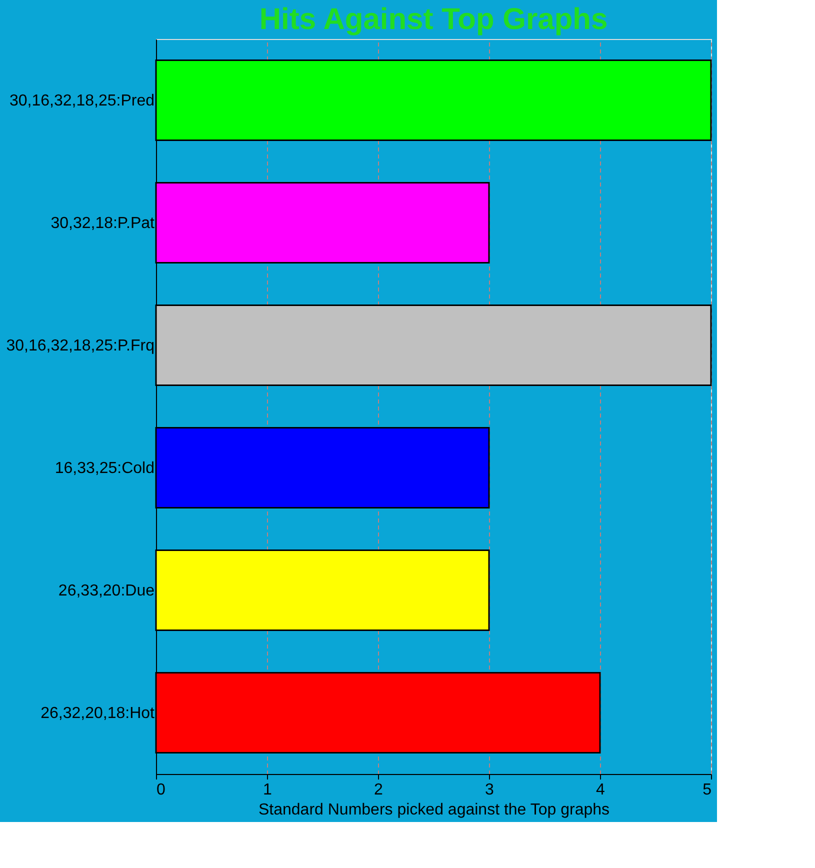  What do you see at coordinates (433, 19) in the screenshot?
I see `chart-title: Hits Against Top Graphs` at bounding box center [433, 19].